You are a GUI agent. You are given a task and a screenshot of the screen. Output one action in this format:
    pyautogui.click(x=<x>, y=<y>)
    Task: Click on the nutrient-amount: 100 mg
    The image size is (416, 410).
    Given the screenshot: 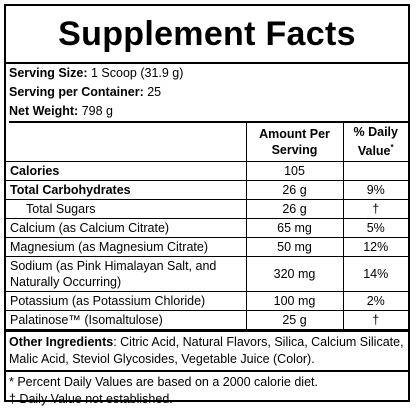 What is the action you would take?
    pyautogui.click(x=294, y=301)
    